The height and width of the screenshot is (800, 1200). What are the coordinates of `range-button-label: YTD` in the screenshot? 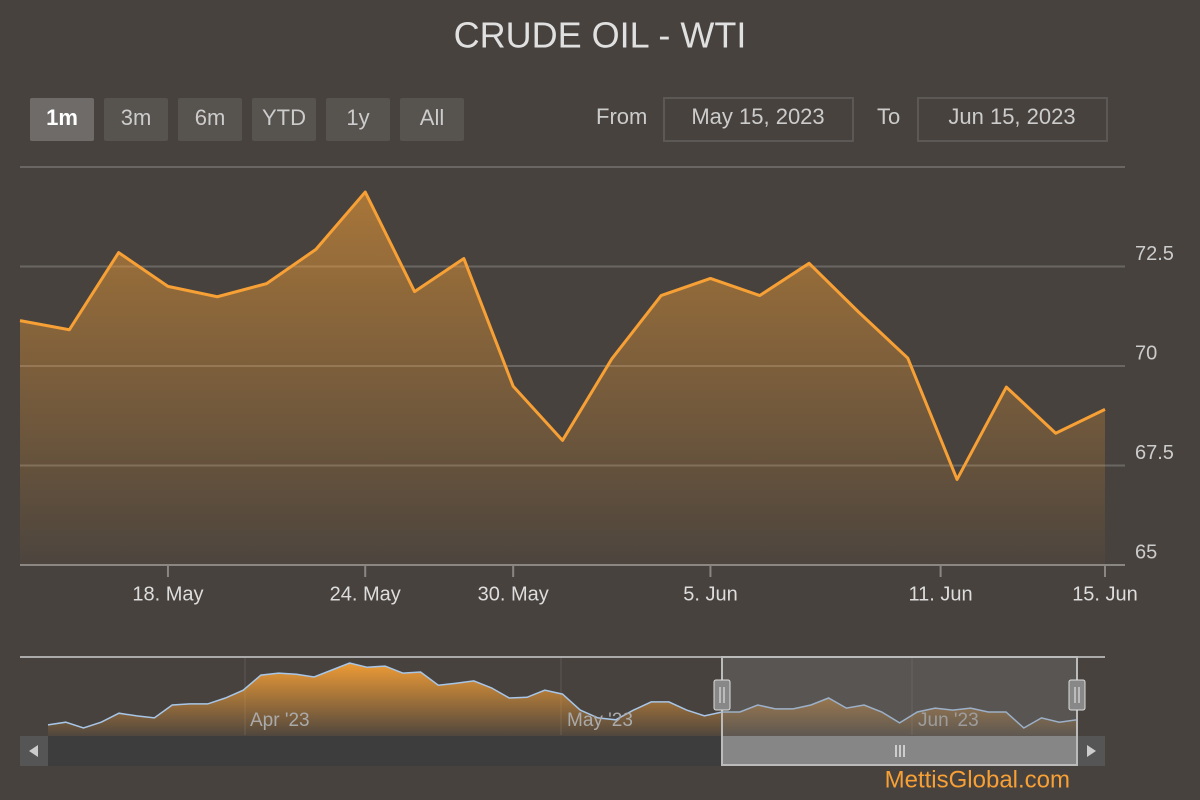 It's located at (284, 117).